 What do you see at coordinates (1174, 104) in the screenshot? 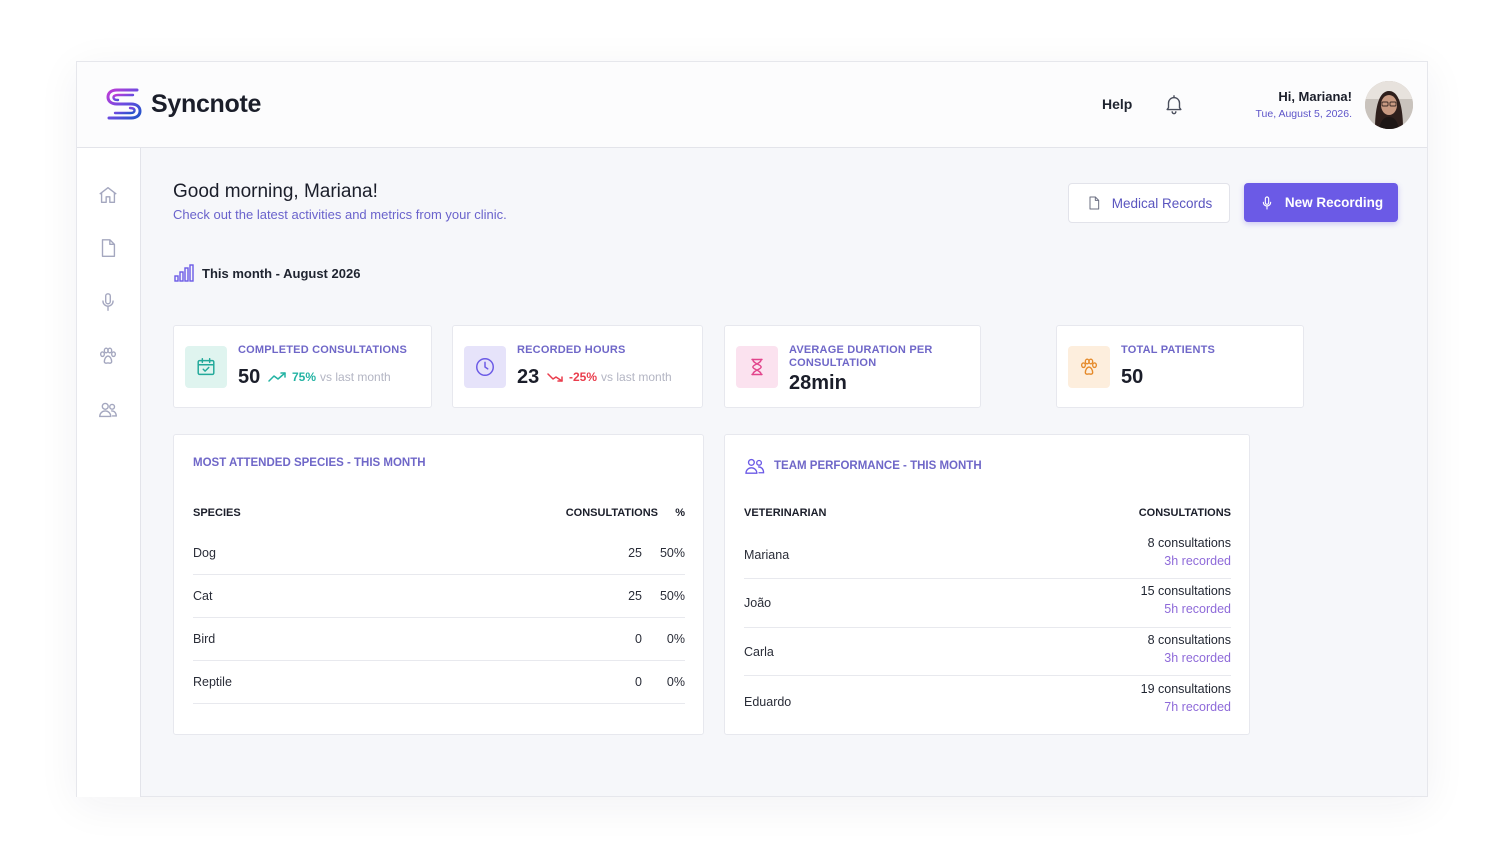
I see `bell-icon` at bounding box center [1174, 104].